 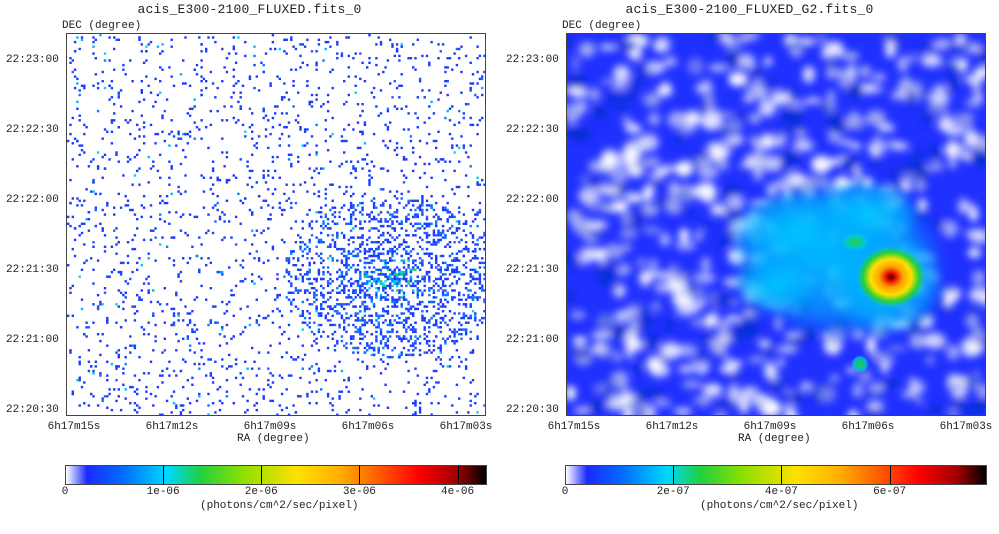 I want to click on diffuse-emission, so click(x=837, y=259).